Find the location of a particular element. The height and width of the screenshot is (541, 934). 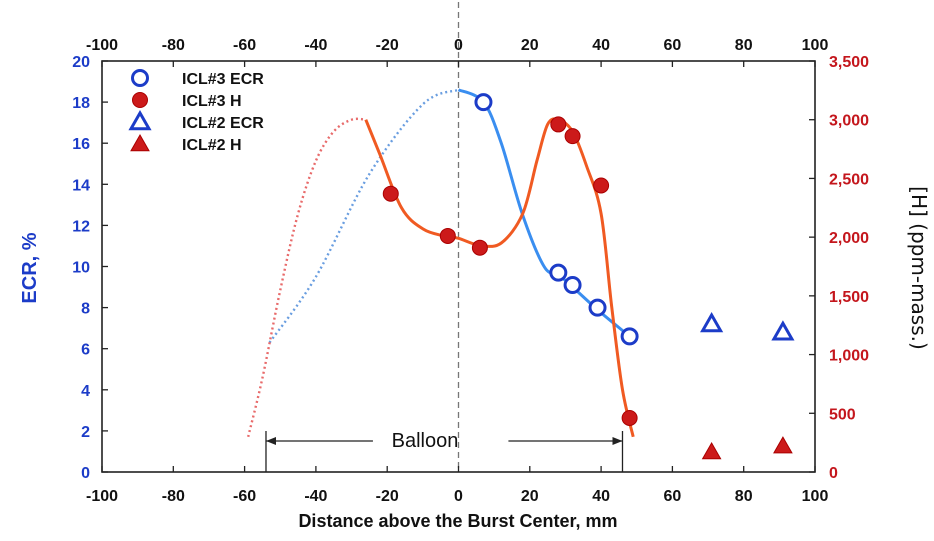

x-tick-label-bottom: 80 is located at coordinates (744, 496).